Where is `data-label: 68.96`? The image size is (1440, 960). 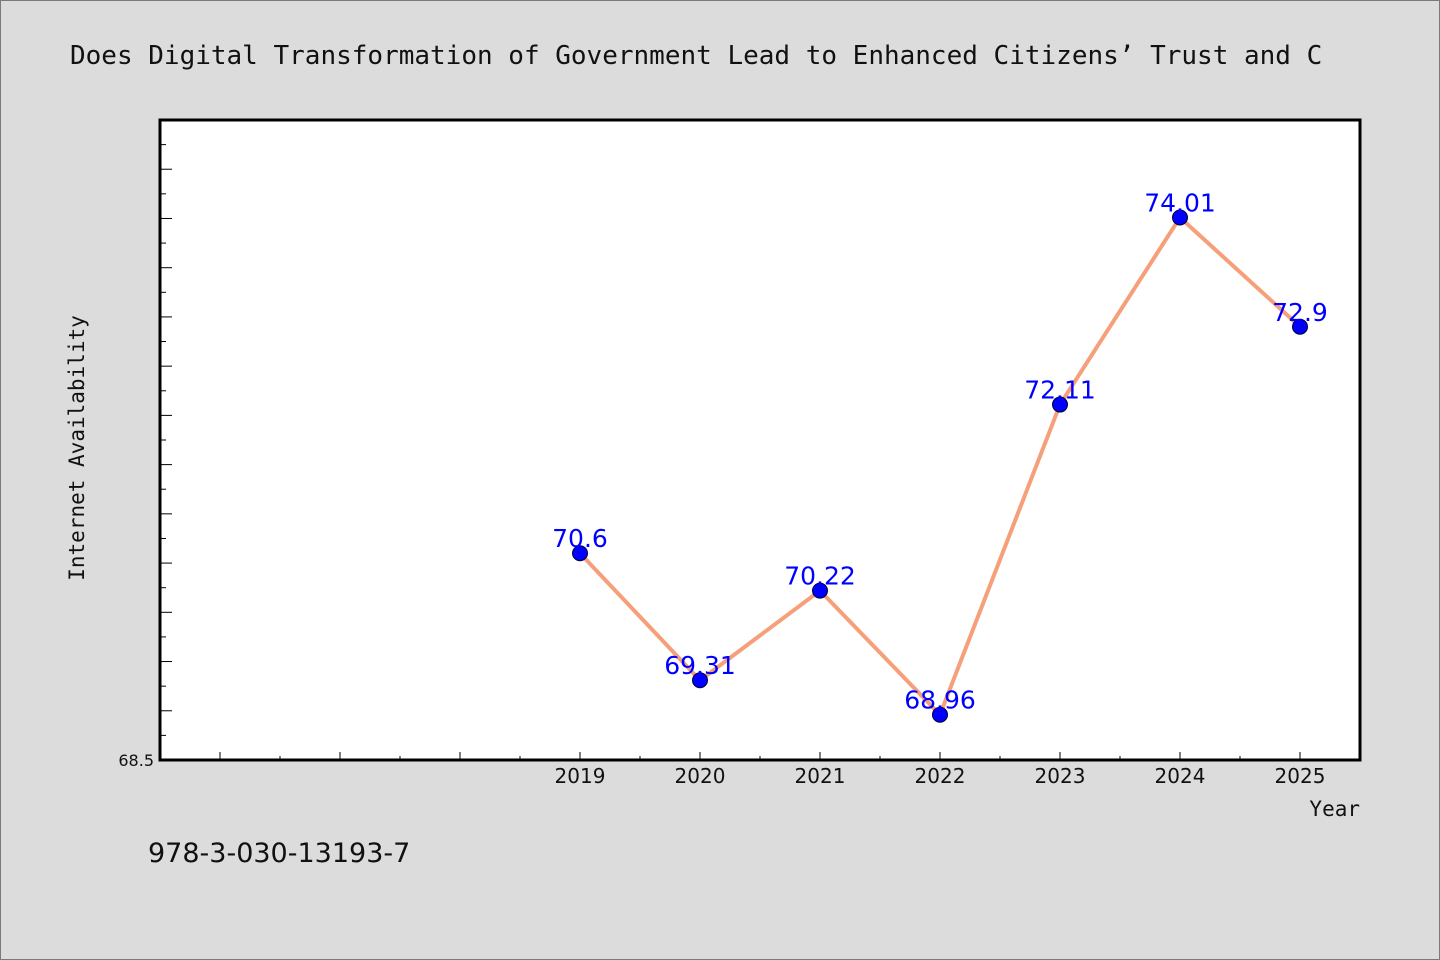
data-label: 68.96 is located at coordinates (940, 700).